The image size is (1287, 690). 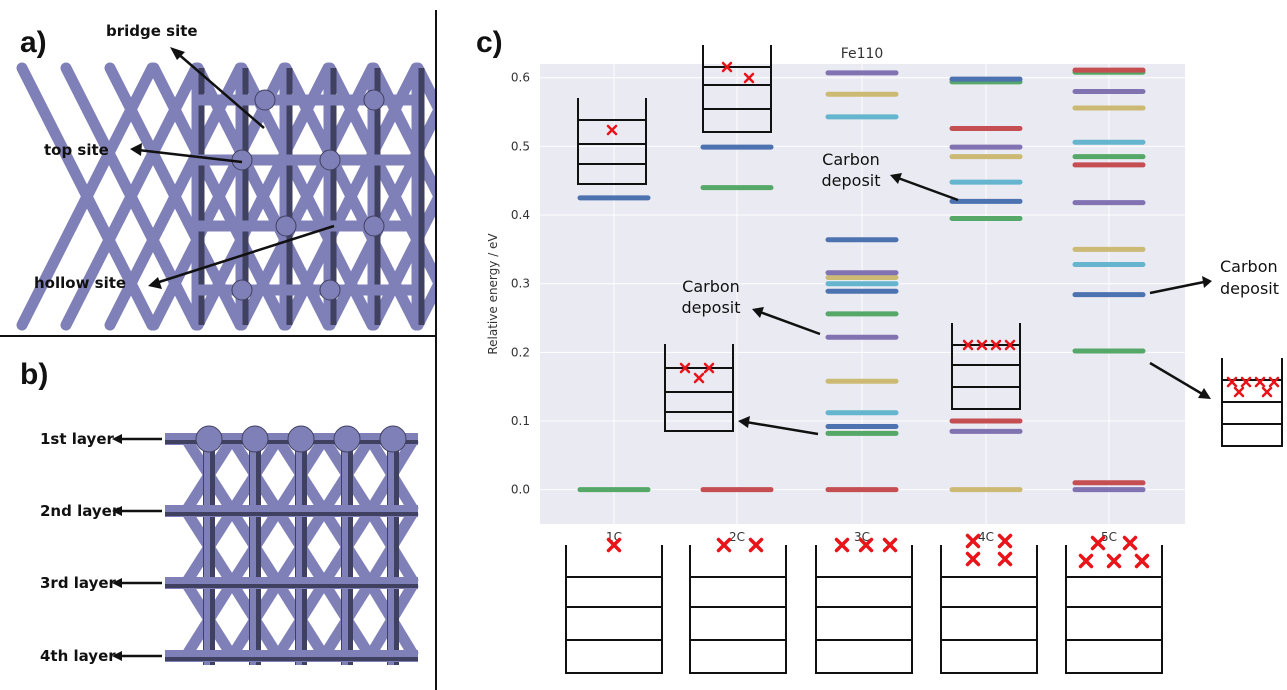 What do you see at coordinates (520, 215) in the screenshot?
I see `y-tick-label: 0.4` at bounding box center [520, 215].